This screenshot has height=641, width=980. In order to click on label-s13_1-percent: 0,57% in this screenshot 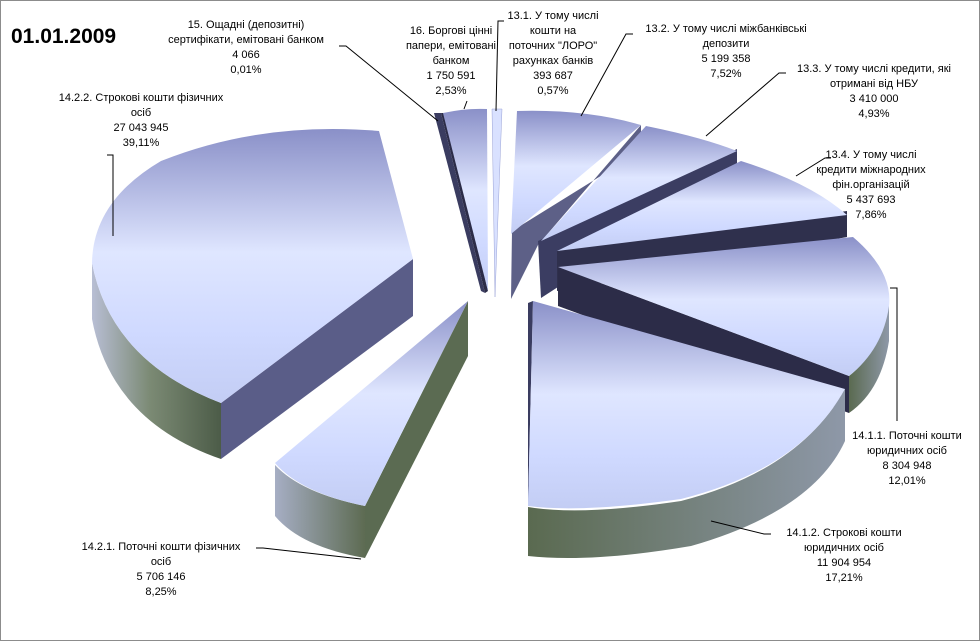, I will do `click(553, 91)`.